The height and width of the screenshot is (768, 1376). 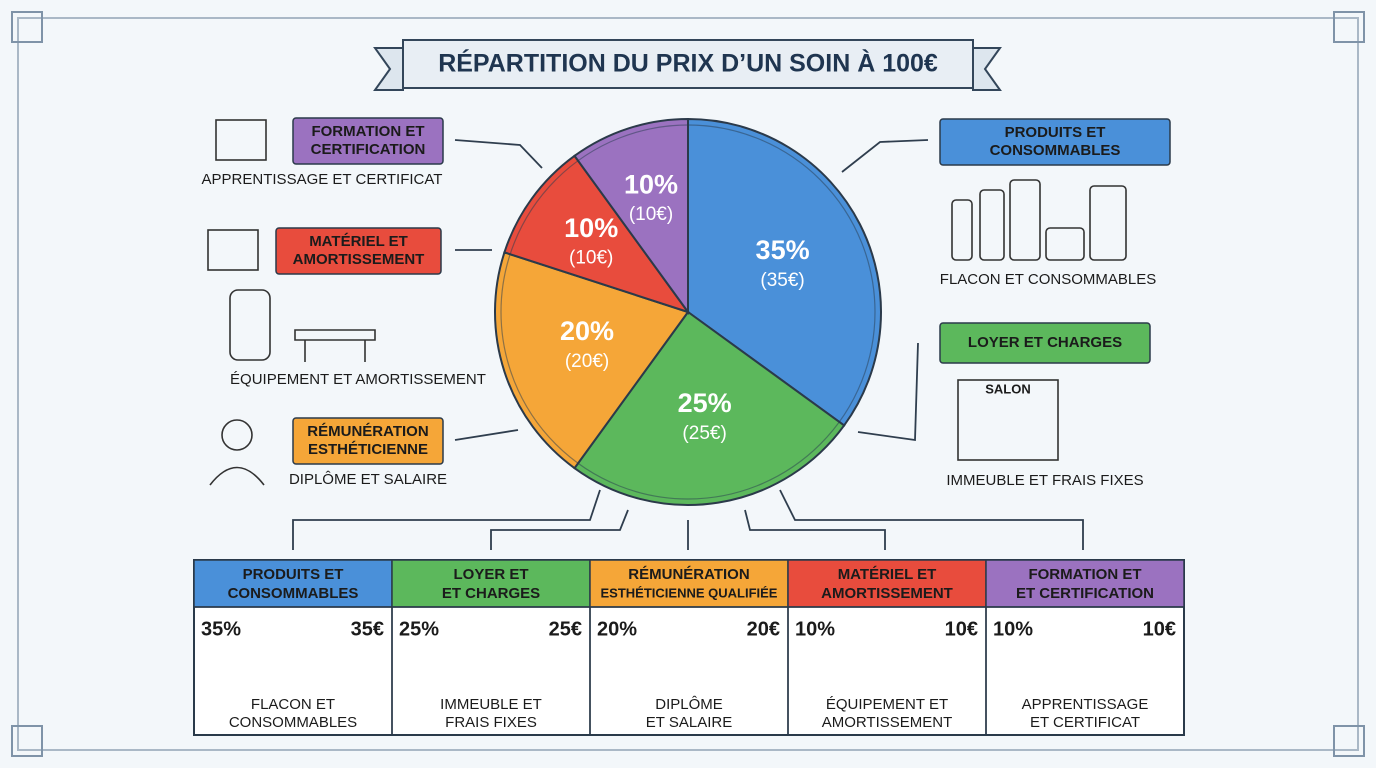 I want to click on table-header-label: FORMATION ET, so click(x=1084, y=574).